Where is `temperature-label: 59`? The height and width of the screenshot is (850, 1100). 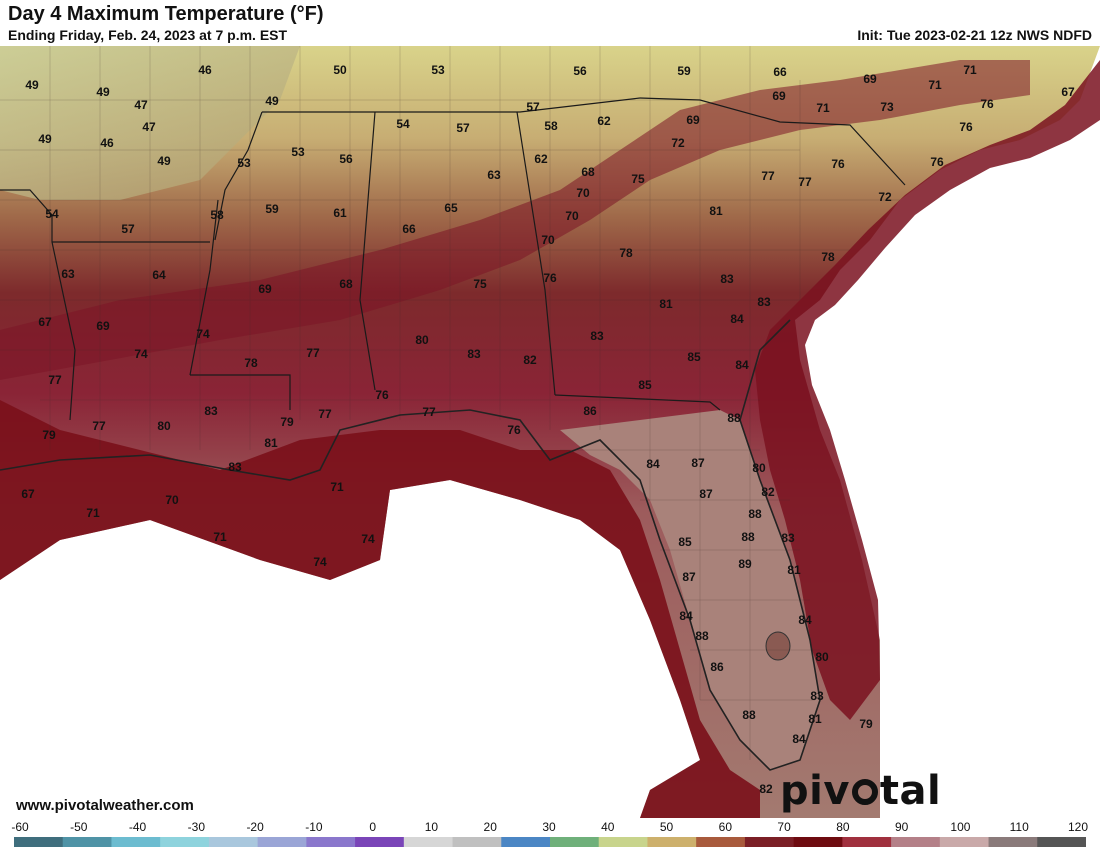
temperature-label: 59 is located at coordinates (684, 71).